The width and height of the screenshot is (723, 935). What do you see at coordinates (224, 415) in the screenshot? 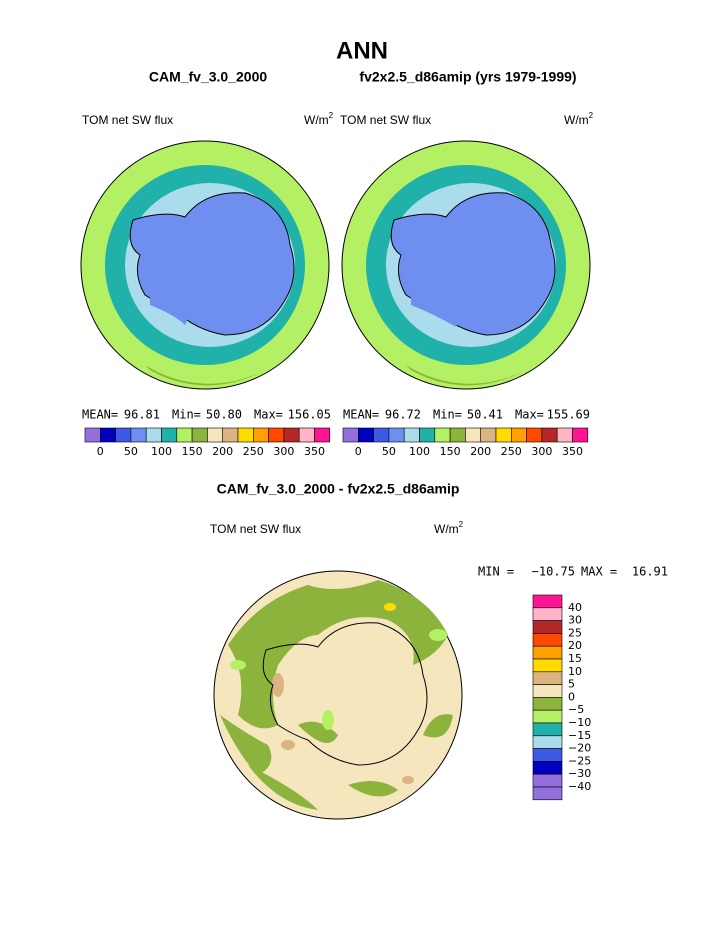
I see `stat-value: 50.80` at bounding box center [224, 415].